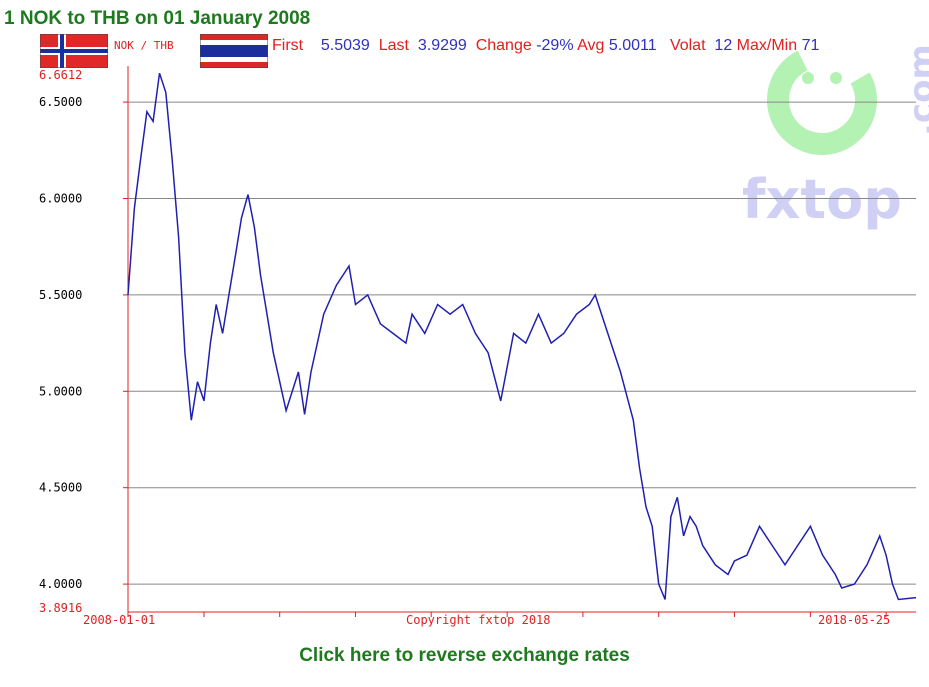  Describe the element at coordinates (767, 45) in the screenshot. I see `maxmin-label: Max/Min` at that location.